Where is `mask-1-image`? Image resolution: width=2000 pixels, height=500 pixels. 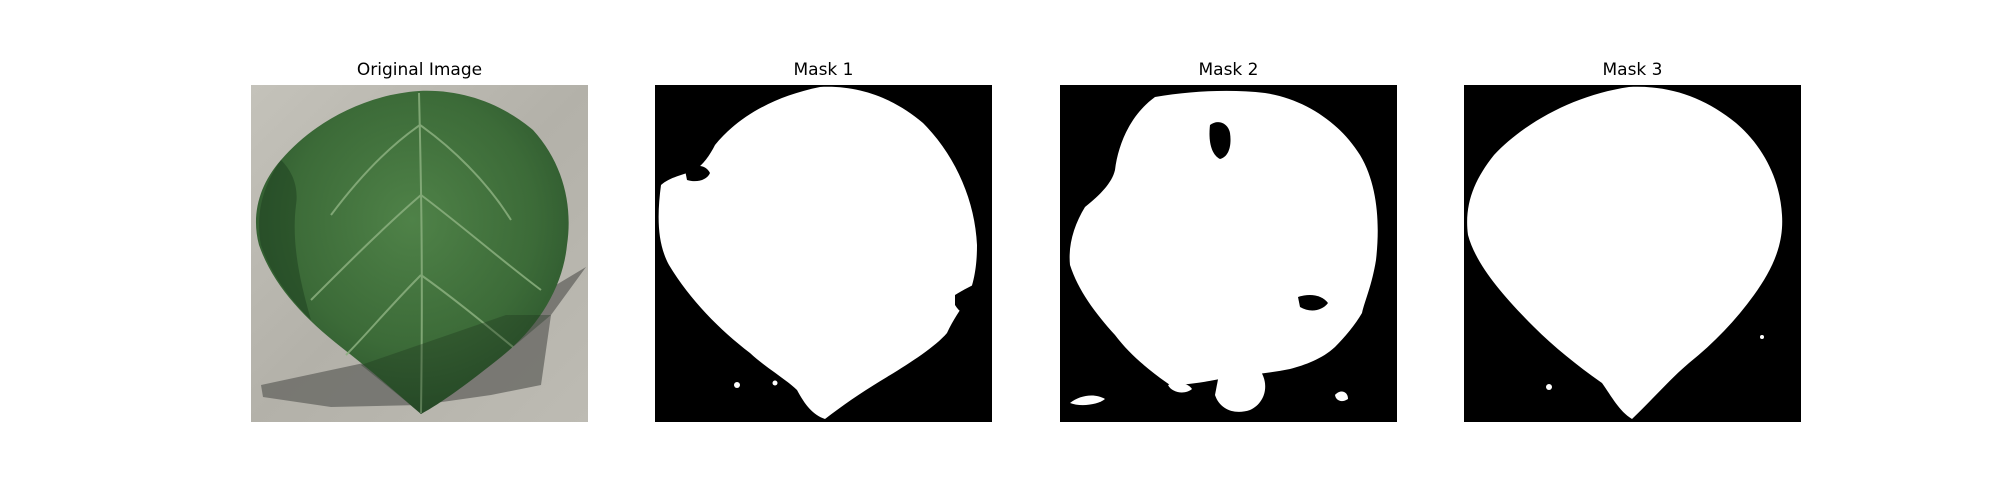
mask-1-image is located at coordinates (823, 253).